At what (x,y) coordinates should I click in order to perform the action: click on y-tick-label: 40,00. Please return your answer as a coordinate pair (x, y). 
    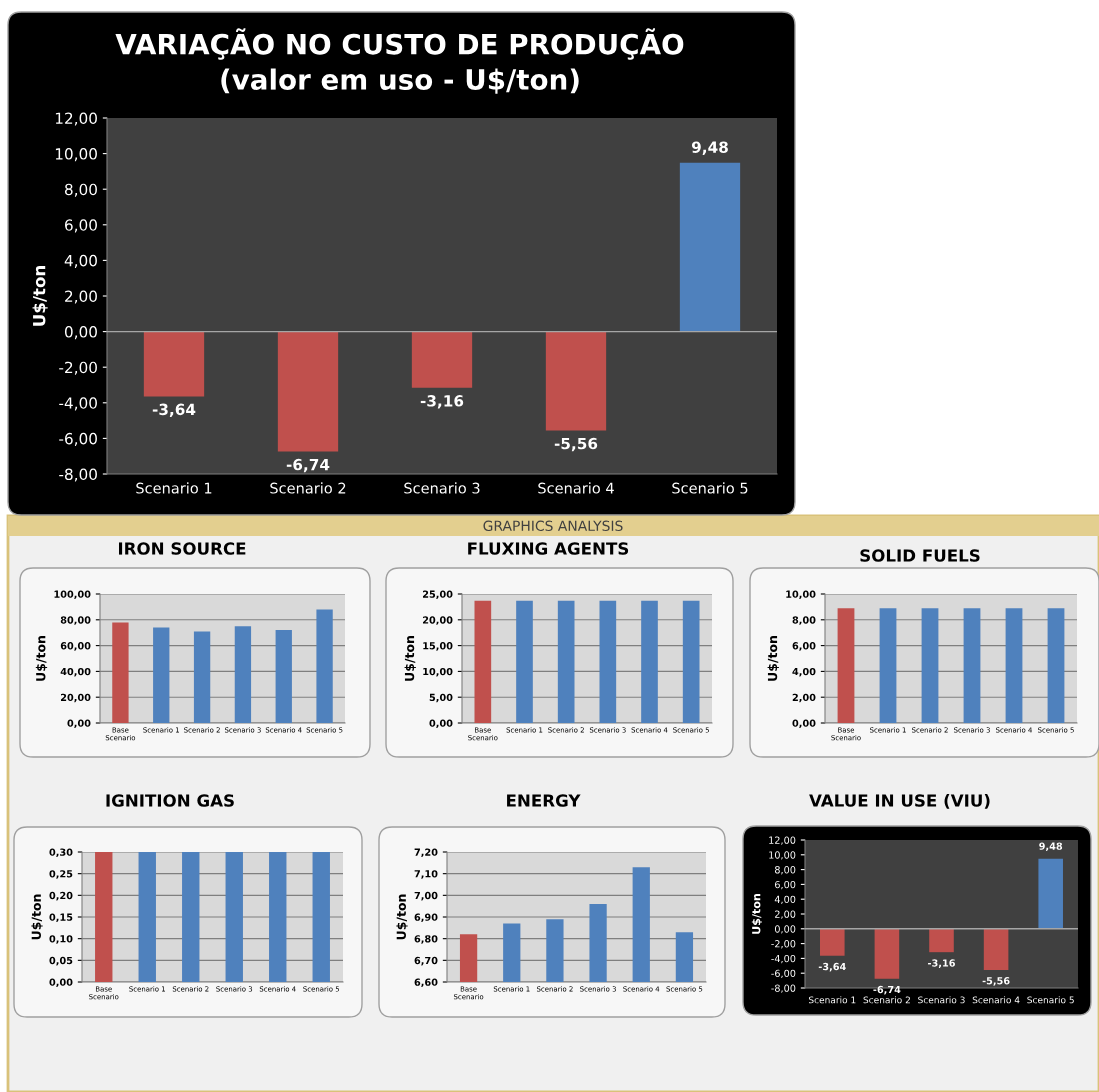
    Looking at the image, I should click on (75, 672).